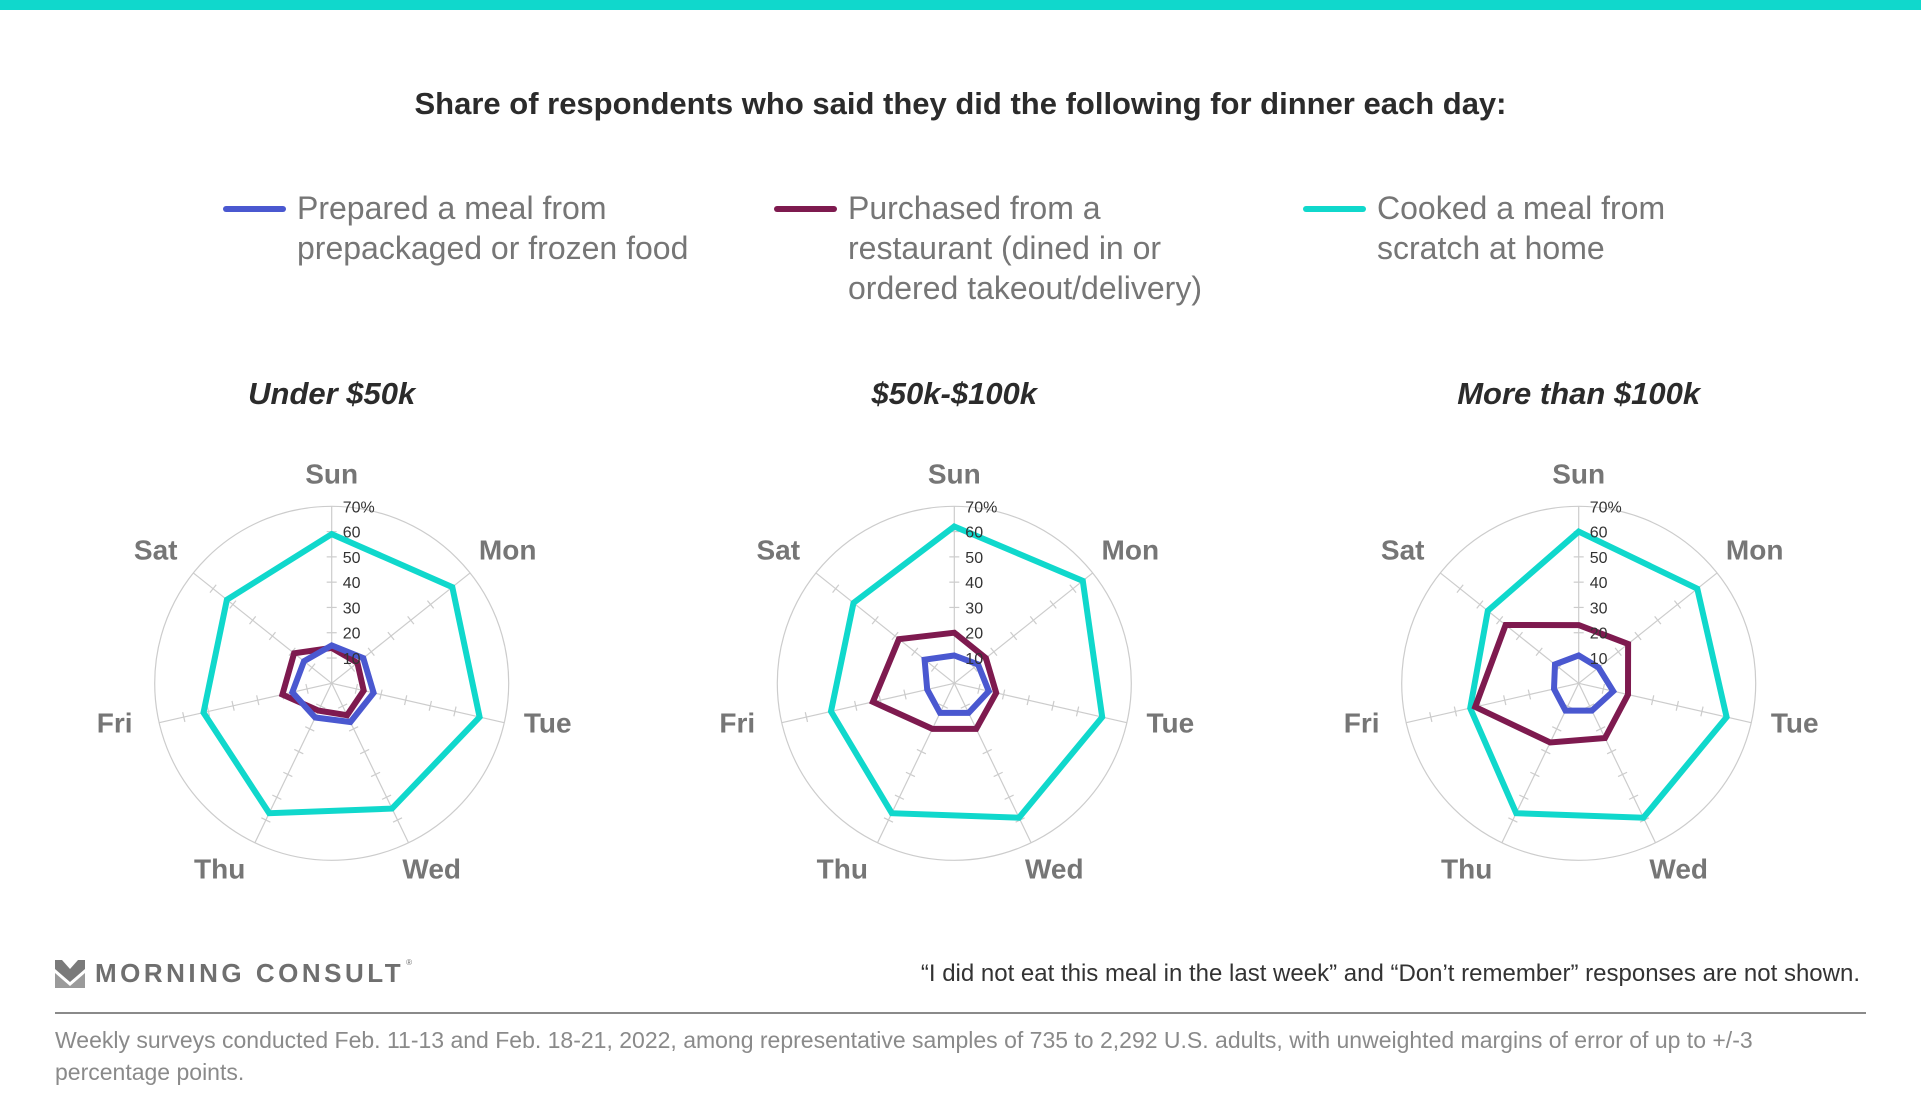  I want to click on chart-title: Under $50k, so click(332, 393).